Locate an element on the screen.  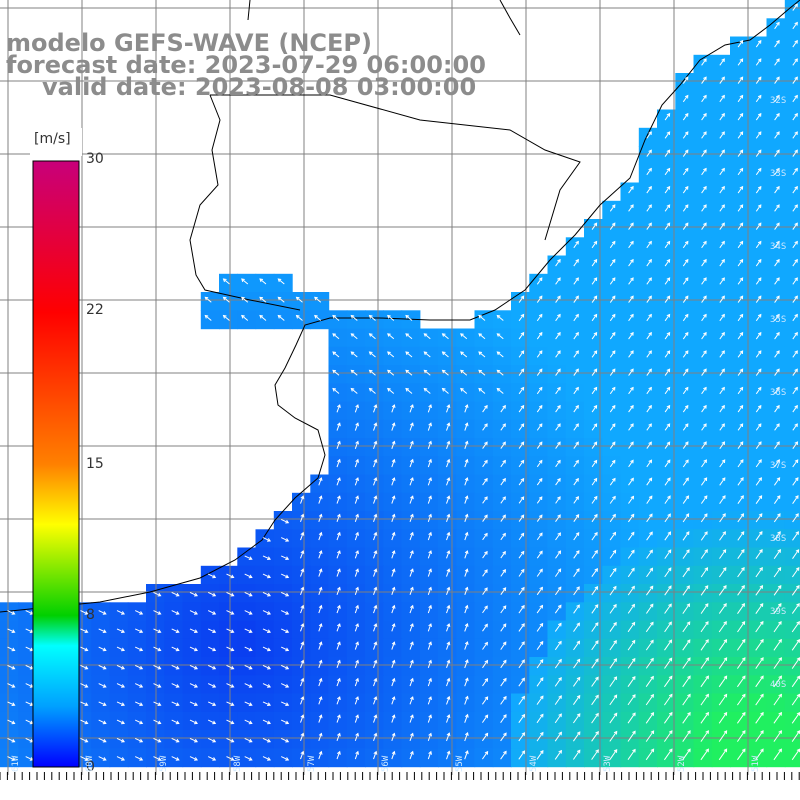
colorbar-tick-15: 15 is located at coordinates (95, 464).